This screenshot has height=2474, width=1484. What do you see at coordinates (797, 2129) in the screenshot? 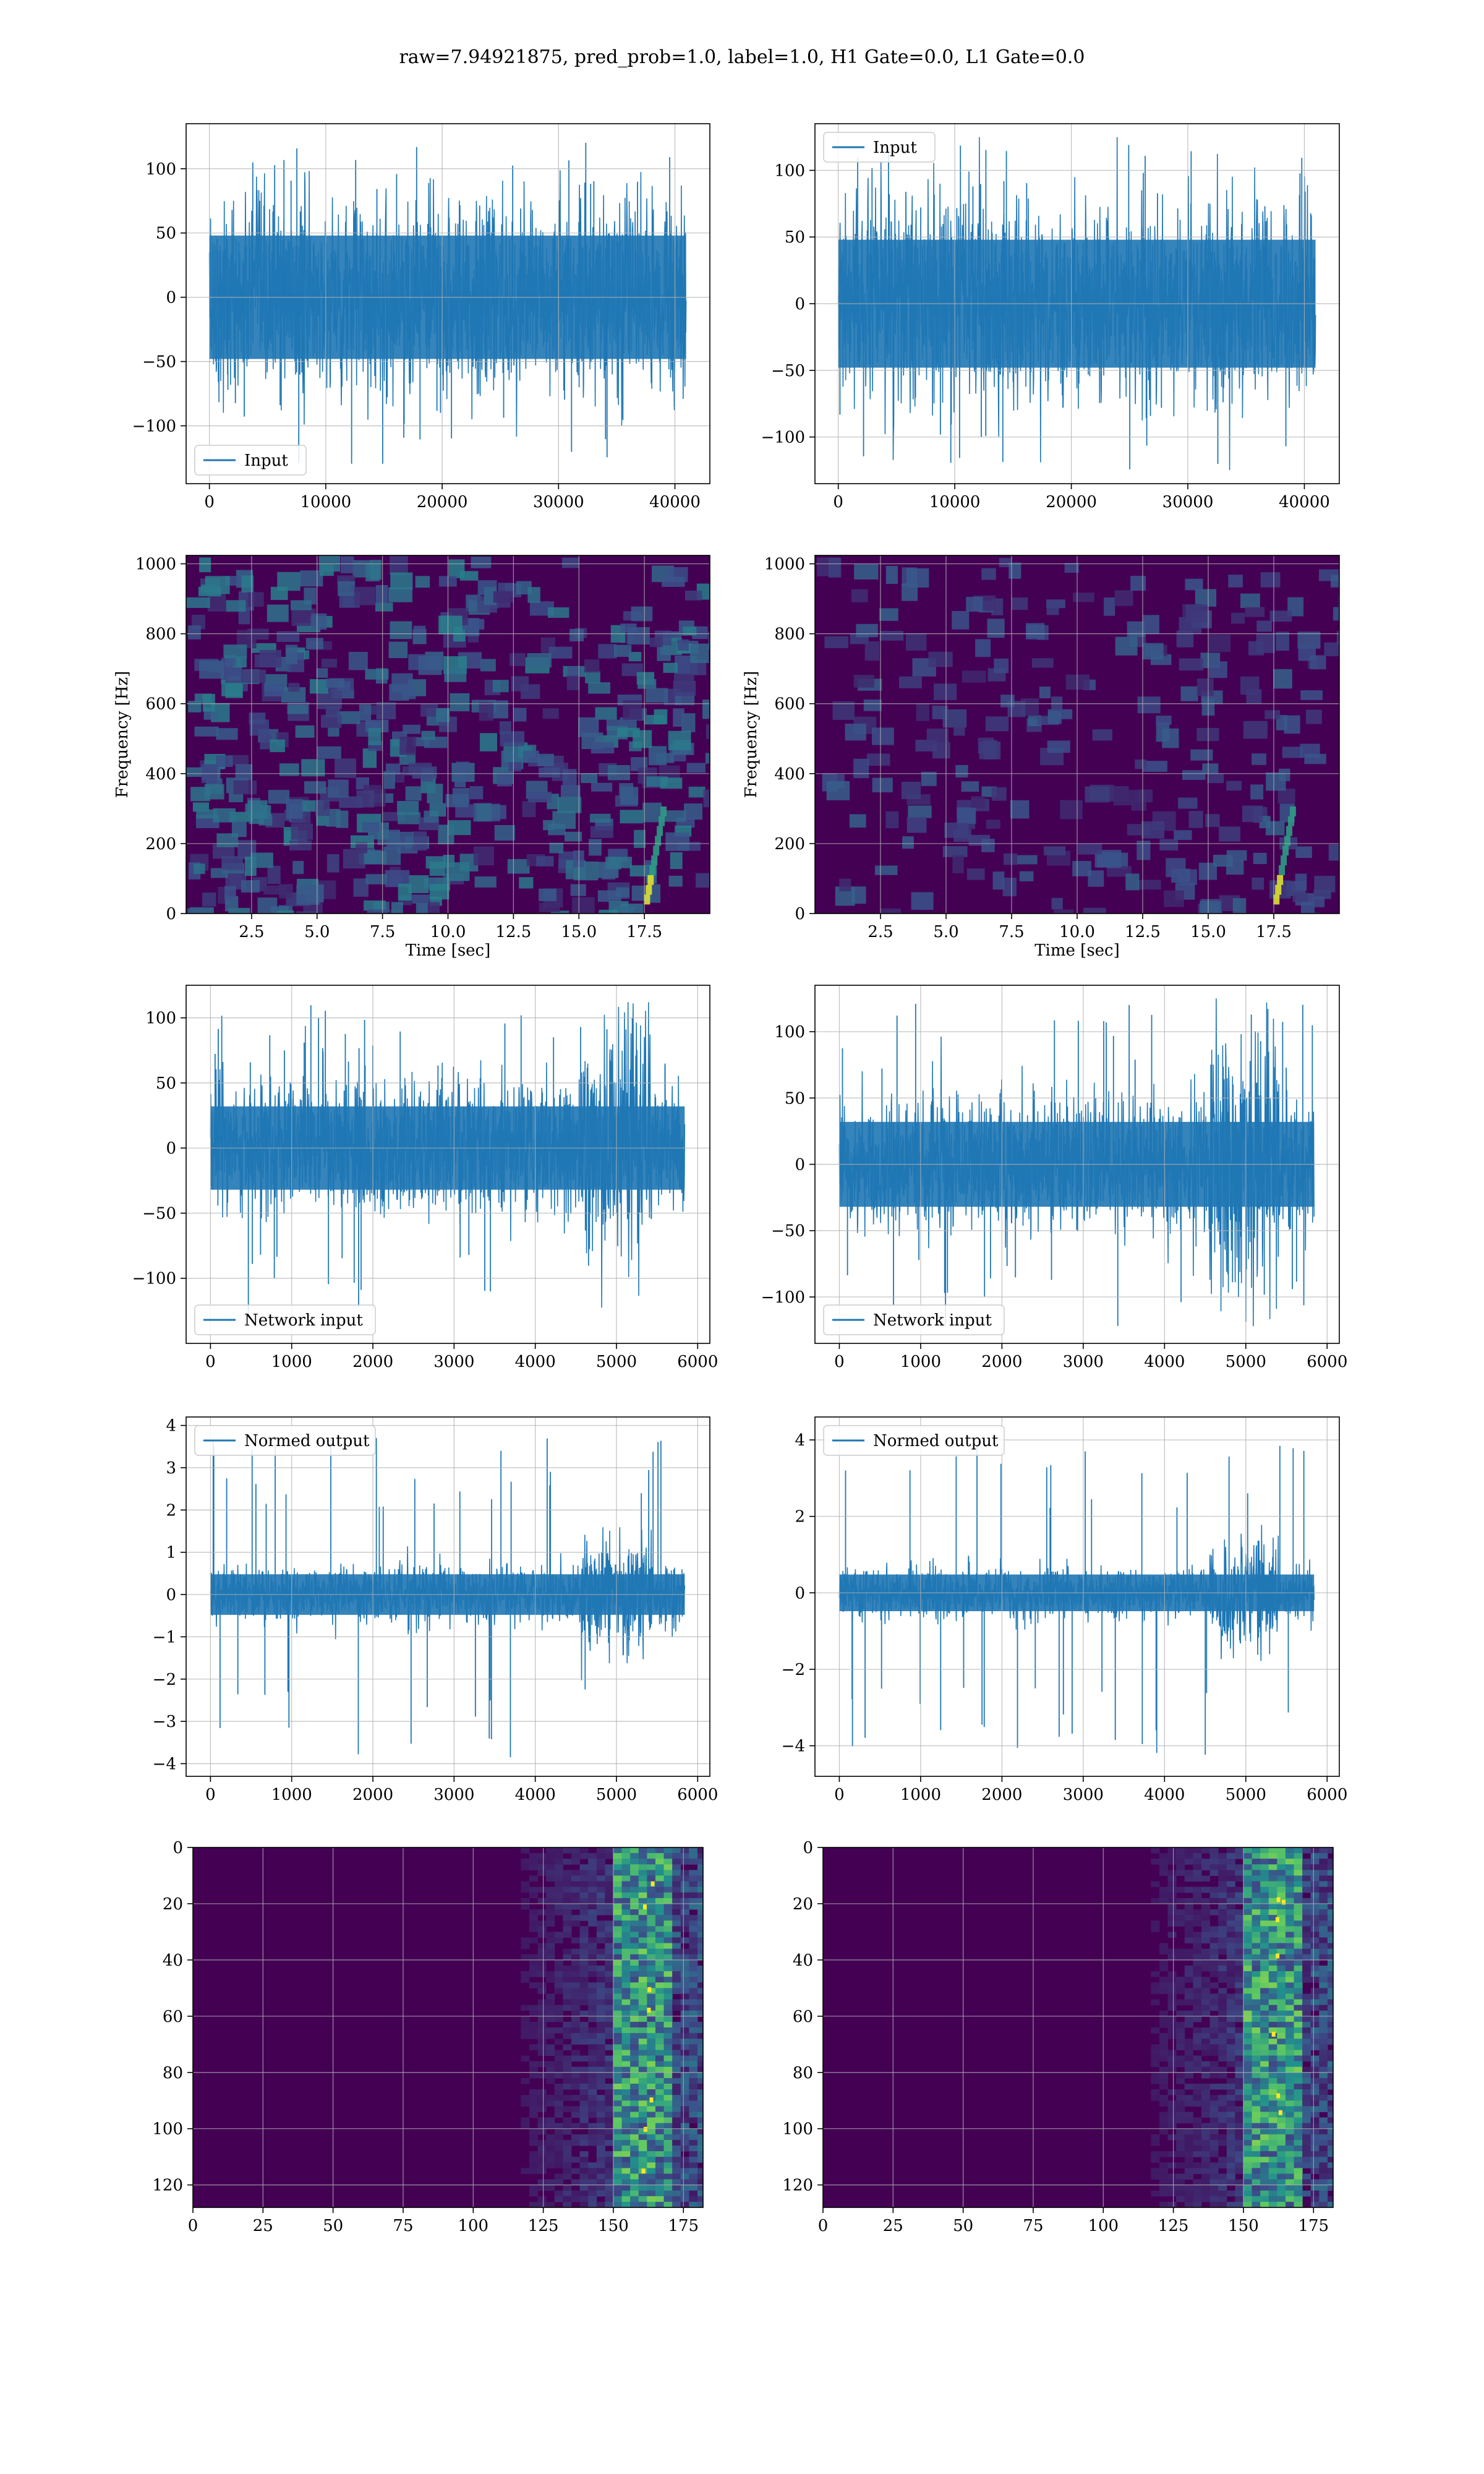
I see `l1-feature-map-ytick-label: 100` at bounding box center [797, 2129].